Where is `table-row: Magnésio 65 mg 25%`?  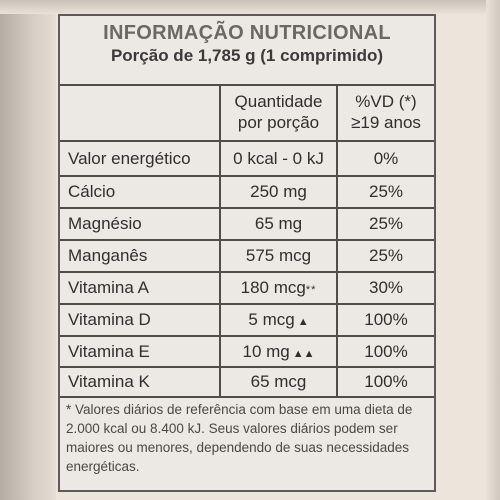
table-row: Magnésio 65 mg 25% is located at coordinates (247, 224).